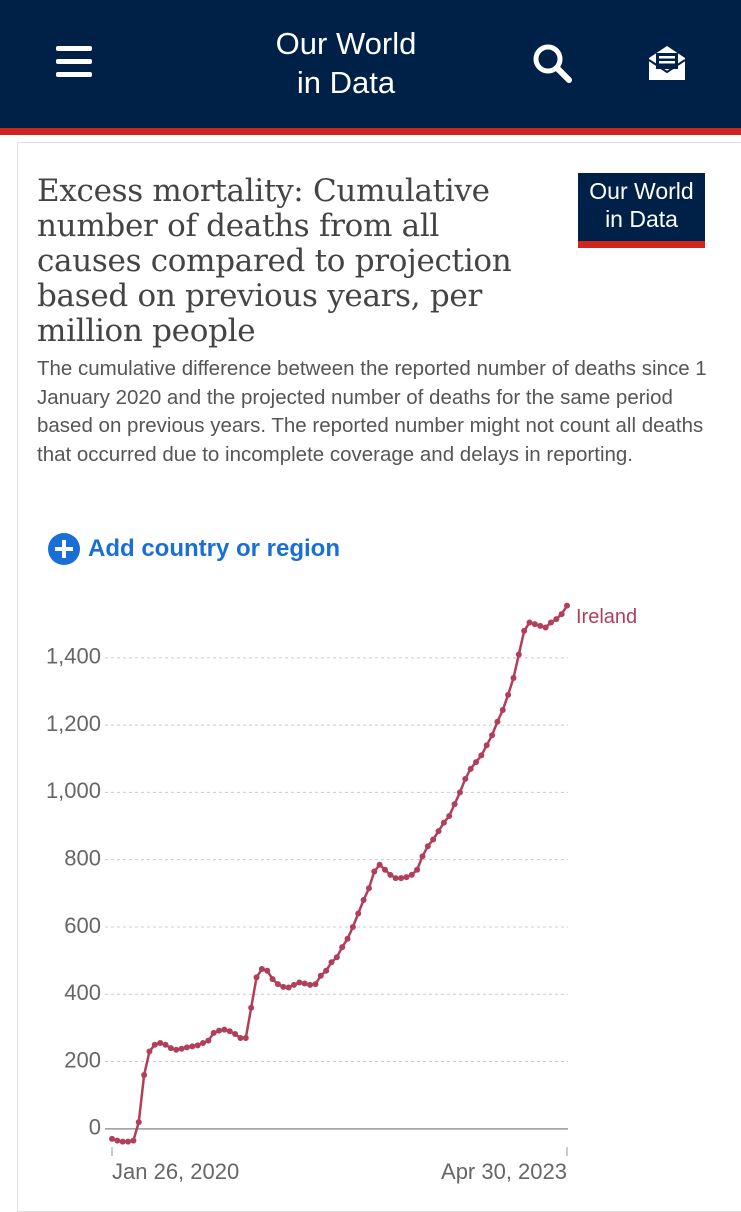  What do you see at coordinates (73, 656) in the screenshot?
I see `y-tick-label: 1,400` at bounding box center [73, 656].